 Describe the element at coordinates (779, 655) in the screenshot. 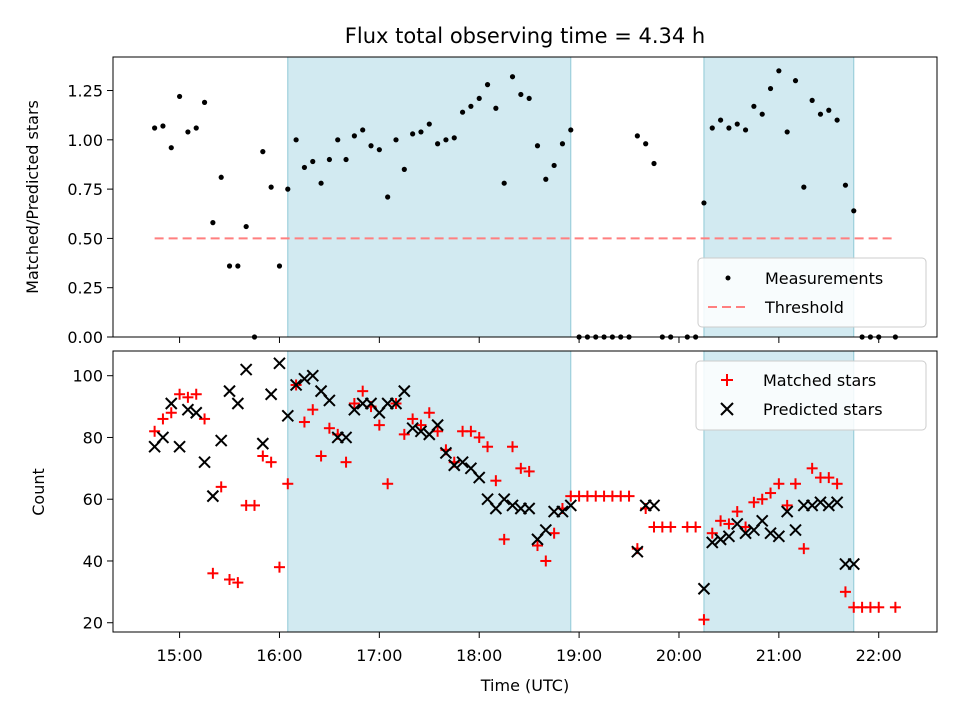

I see `x-tick-label: 21:00` at that location.